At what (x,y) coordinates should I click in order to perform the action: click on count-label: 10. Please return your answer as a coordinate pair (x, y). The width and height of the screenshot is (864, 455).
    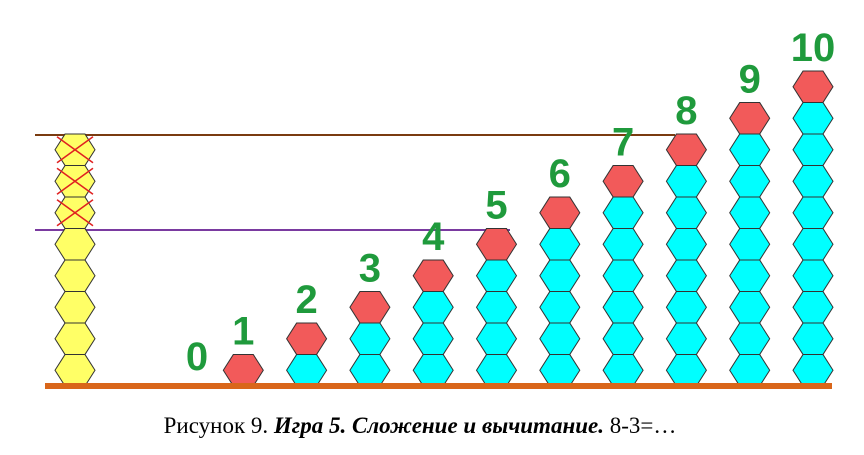
    Looking at the image, I should click on (813, 48).